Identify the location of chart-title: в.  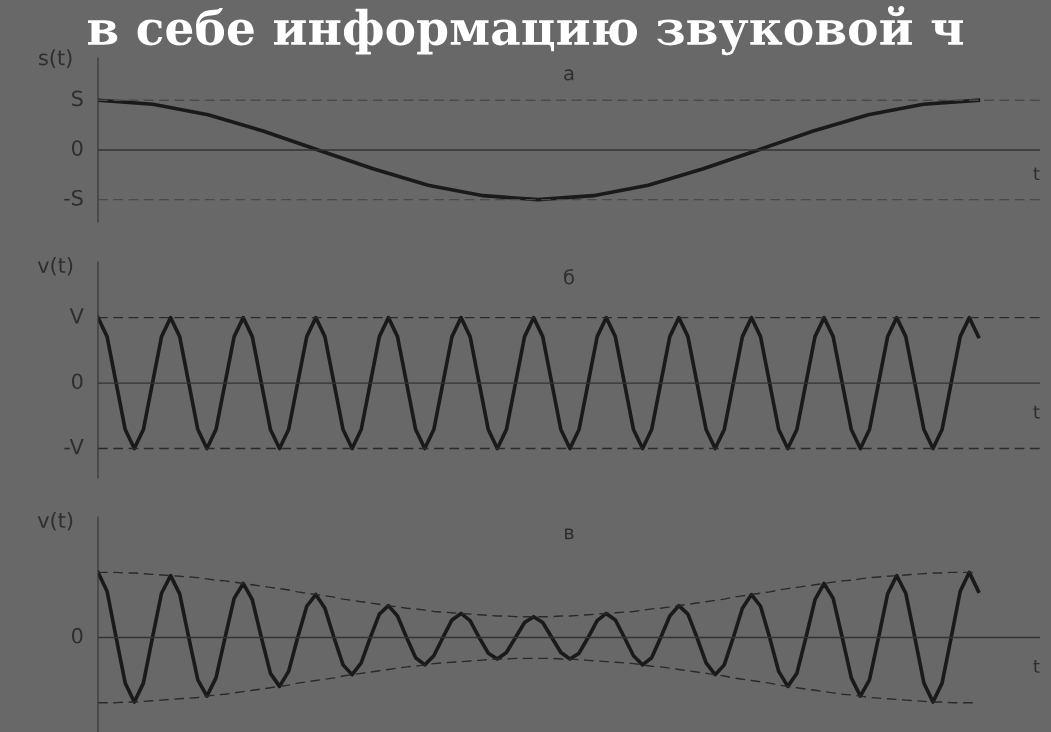
(569, 534).